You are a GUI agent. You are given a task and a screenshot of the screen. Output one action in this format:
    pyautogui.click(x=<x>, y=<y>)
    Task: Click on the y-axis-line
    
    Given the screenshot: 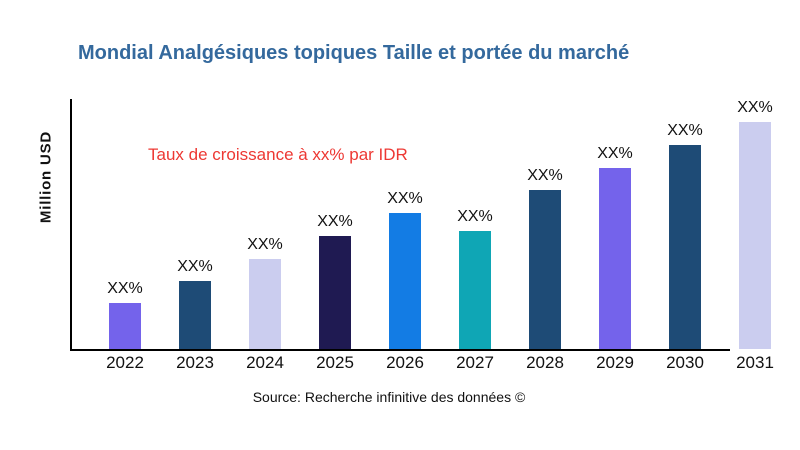 What is the action you would take?
    pyautogui.click(x=71, y=225)
    